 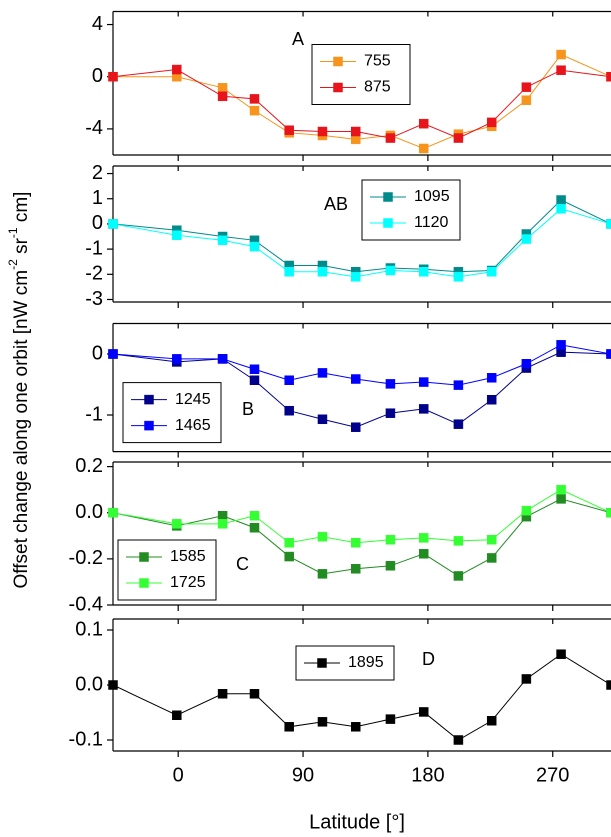 What do you see at coordinates (188, 582) in the screenshot?
I see `legend-label: 1725` at bounding box center [188, 582].